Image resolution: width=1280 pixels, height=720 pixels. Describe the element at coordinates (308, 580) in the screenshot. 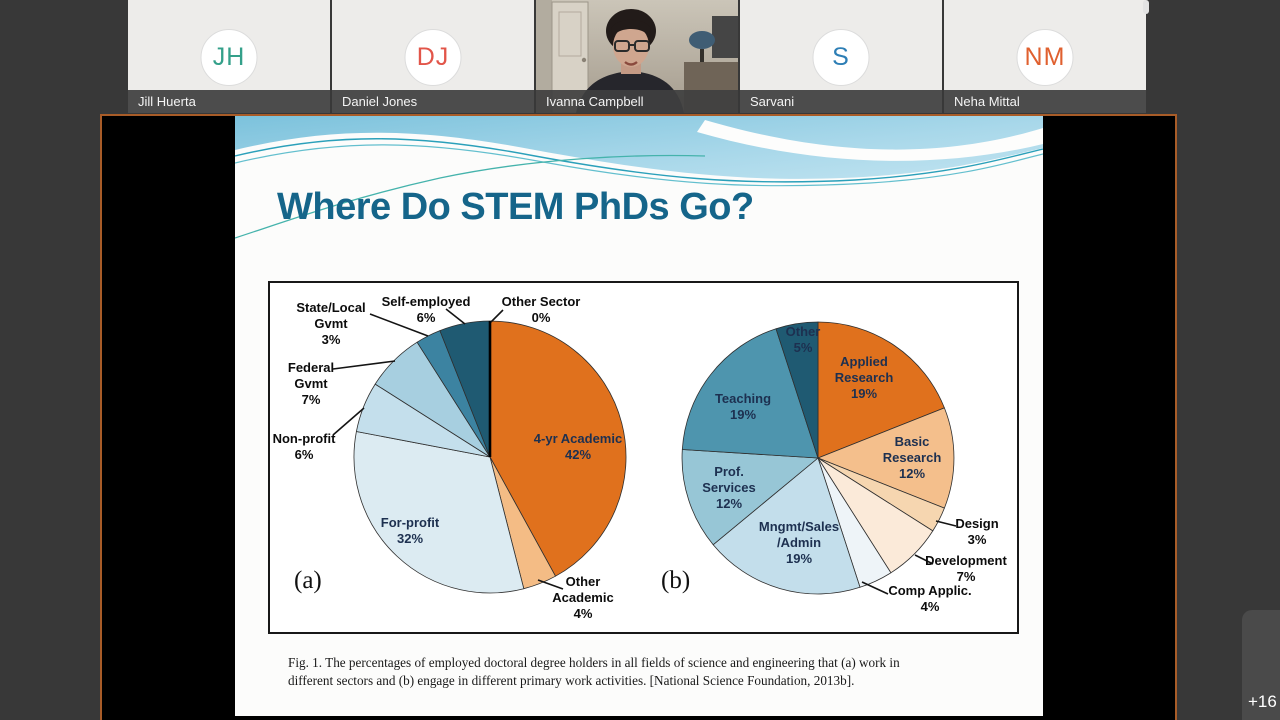

I see `figure-panel-label-a: (a)` at that location.